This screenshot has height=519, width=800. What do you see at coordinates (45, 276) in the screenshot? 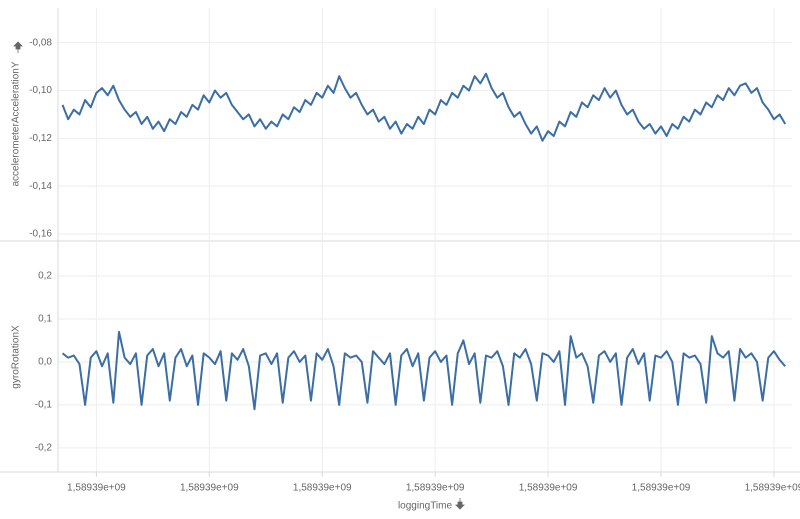
I see `y-tick-label: 0,2` at bounding box center [45, 276].